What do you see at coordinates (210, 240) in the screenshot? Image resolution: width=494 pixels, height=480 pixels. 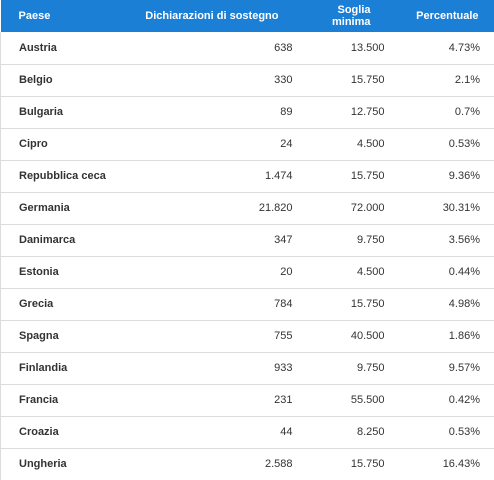 I see `value-cell: 347` at bounding box center [210, 240].